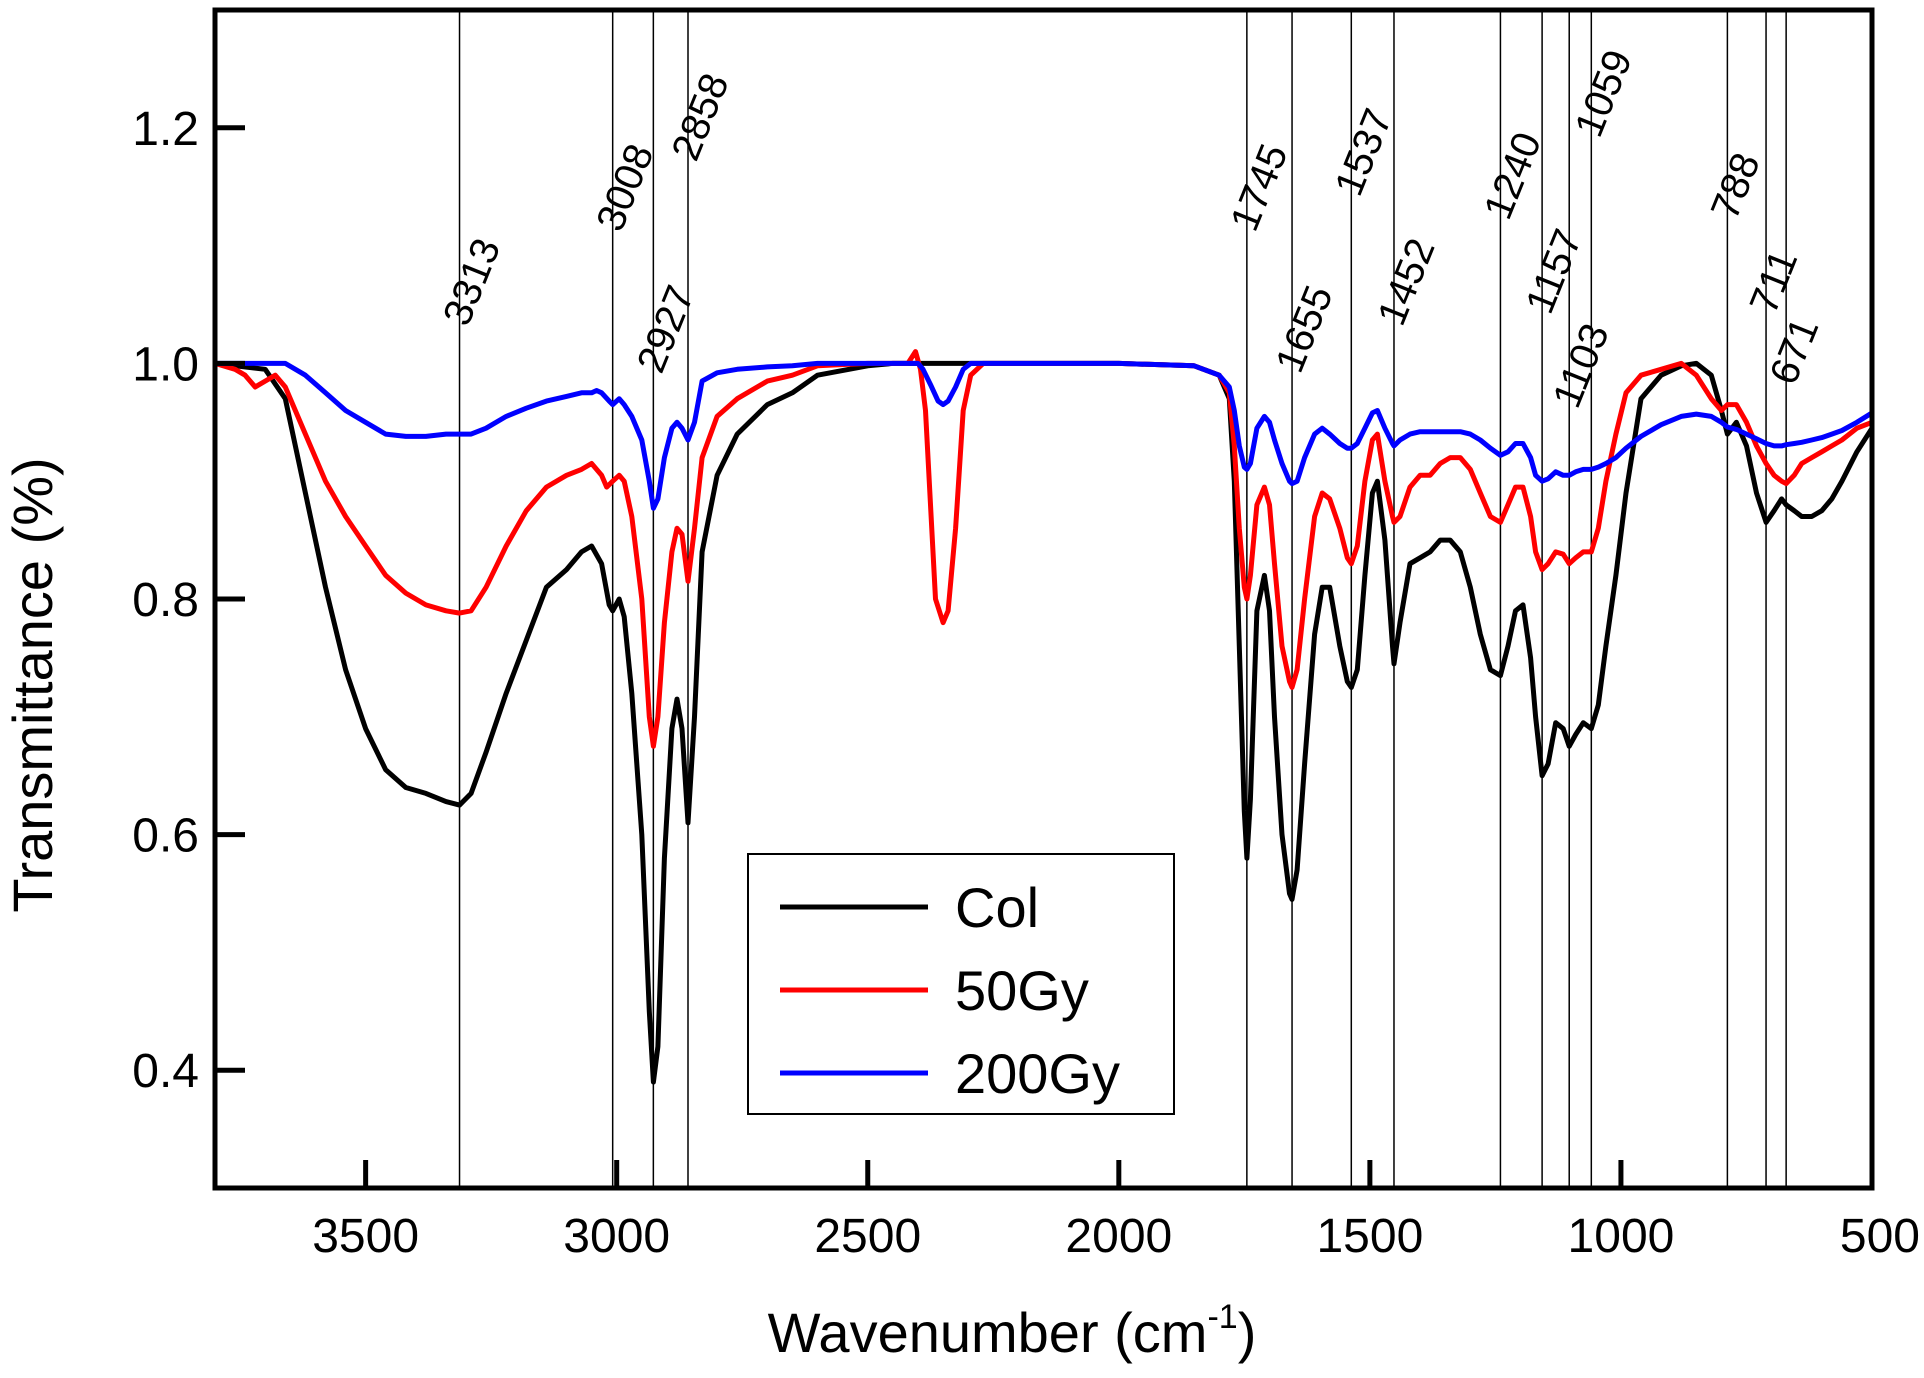 The width and height of the screenshot is (1924, 1378). What do you see at coordinates (165, 600) in the screenshot?
I see `y-tick-label-0.8: 0.8` at bounding box center [165, 600].